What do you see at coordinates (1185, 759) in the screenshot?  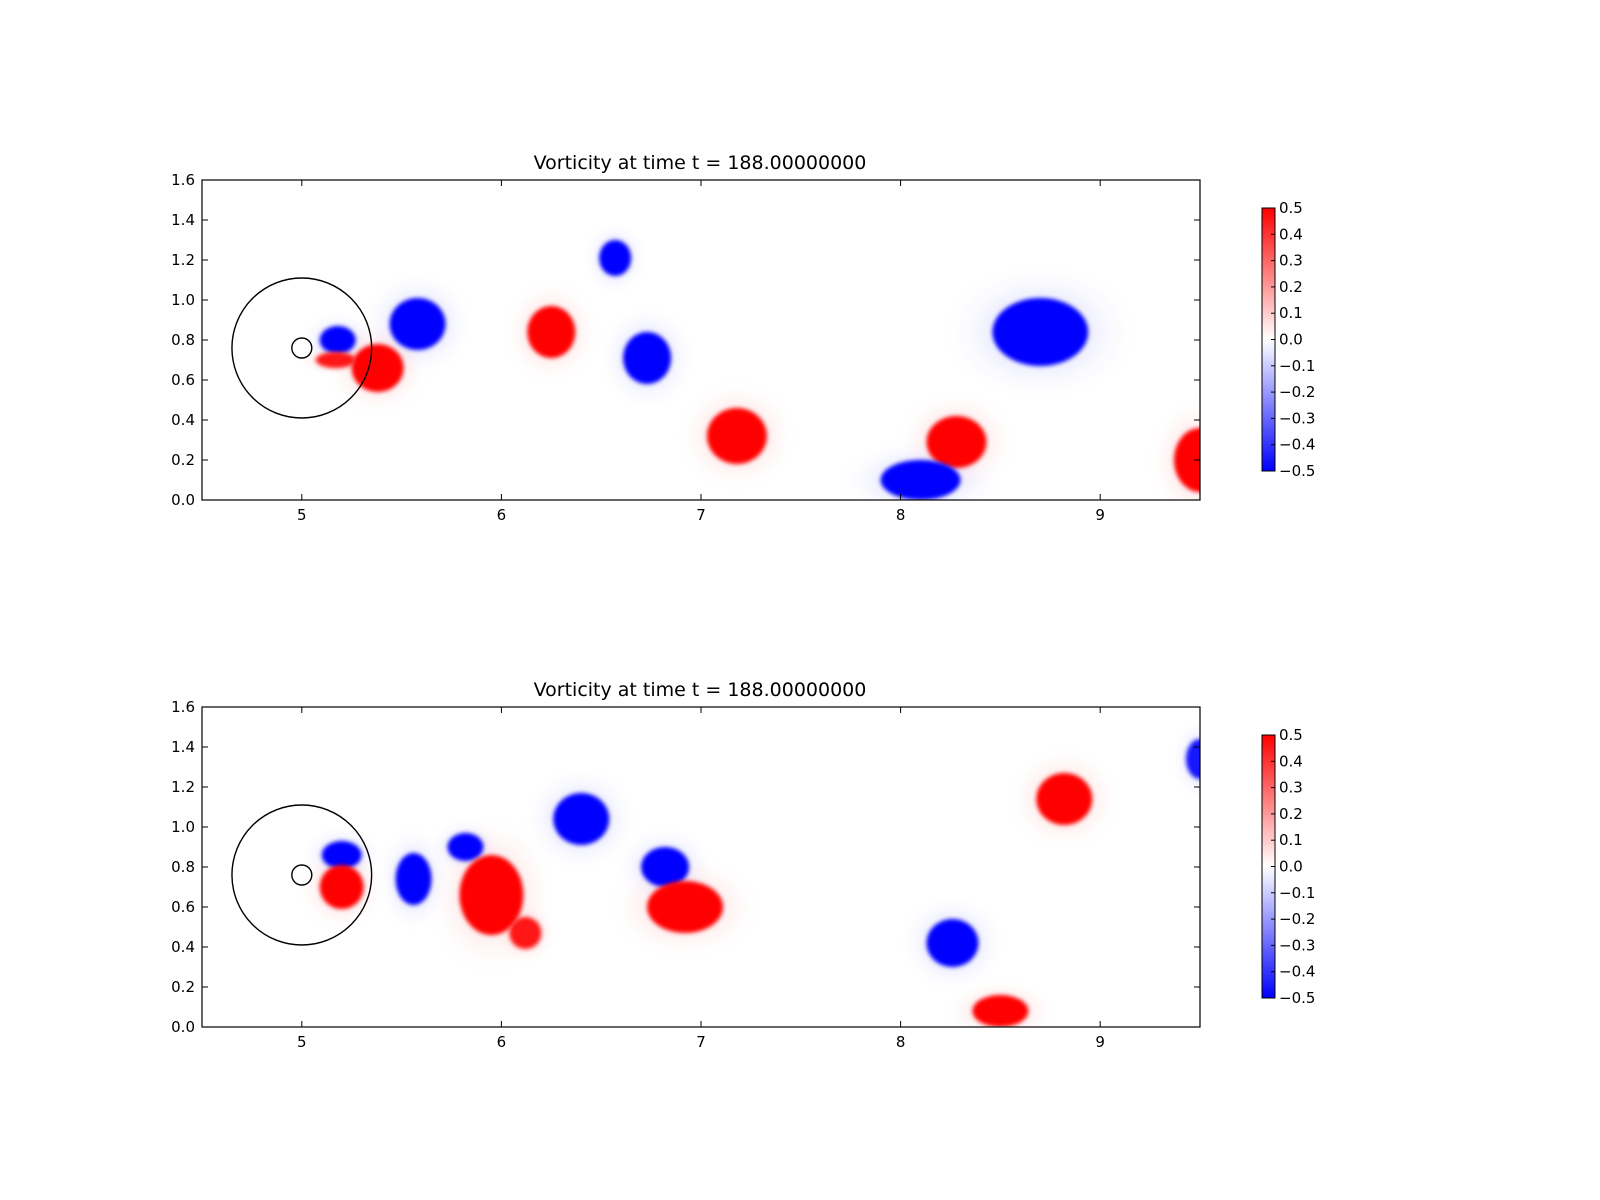 I see `vortex-halo` at bounding box center [1185, 759].